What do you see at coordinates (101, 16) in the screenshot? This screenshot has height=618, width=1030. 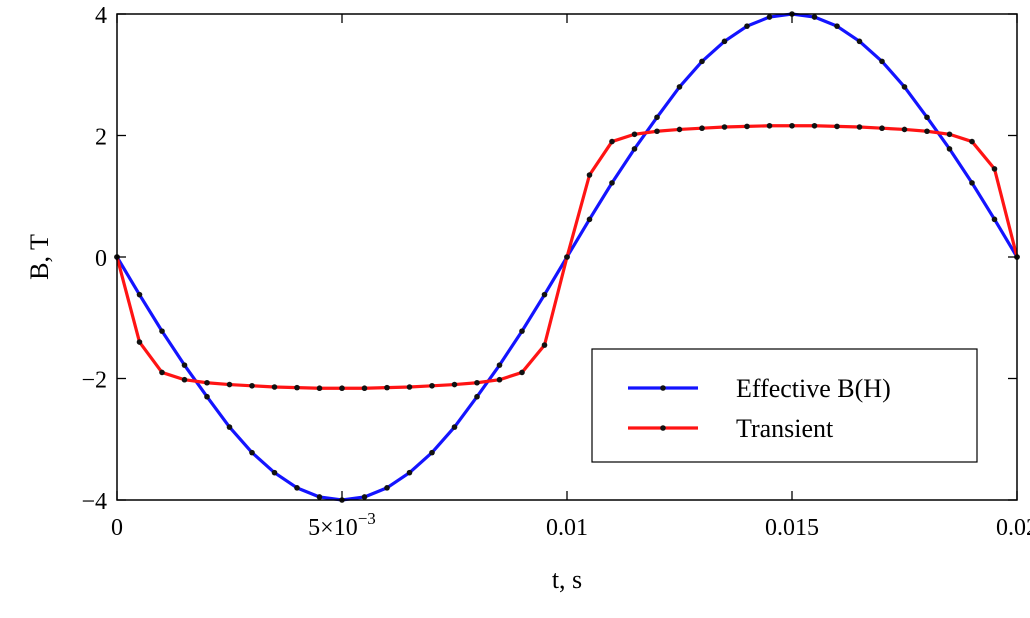 I see `y-tick-label: 4` at bounding box center [101, 16].